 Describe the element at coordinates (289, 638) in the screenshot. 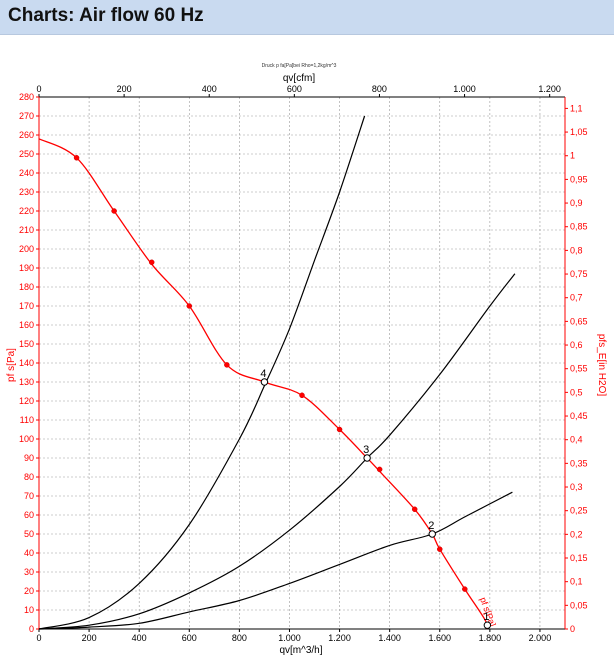

I see `x-tick-label: 1.000` at that location.